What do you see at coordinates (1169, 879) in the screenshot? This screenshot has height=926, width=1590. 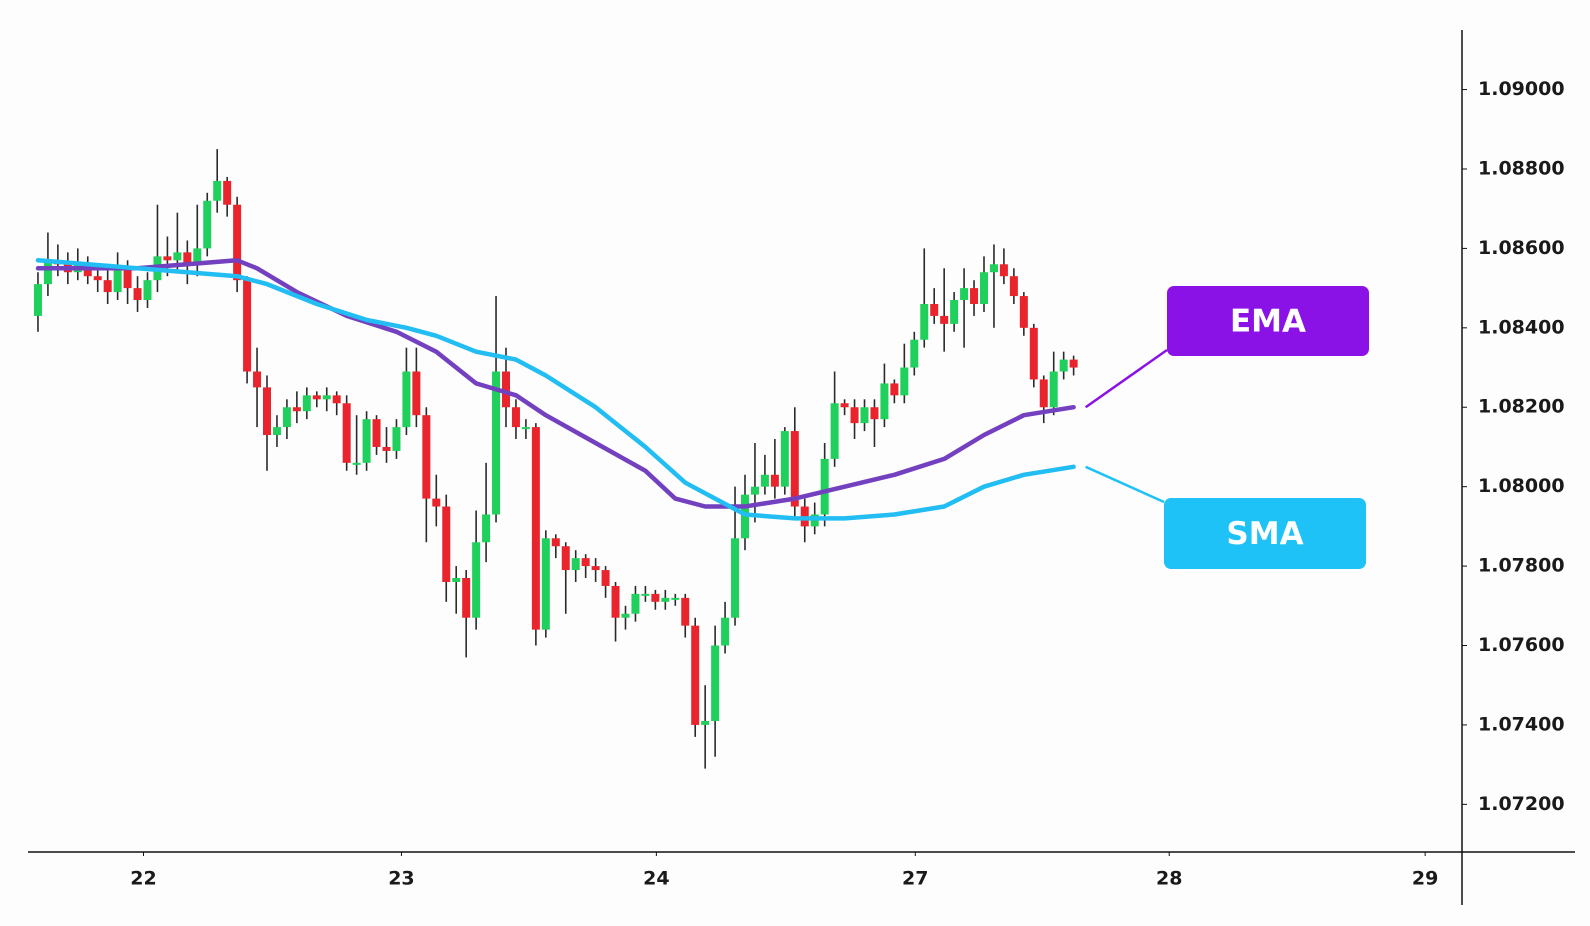 I see `x-tick-label: 28` at bounding box center [1169, 879].